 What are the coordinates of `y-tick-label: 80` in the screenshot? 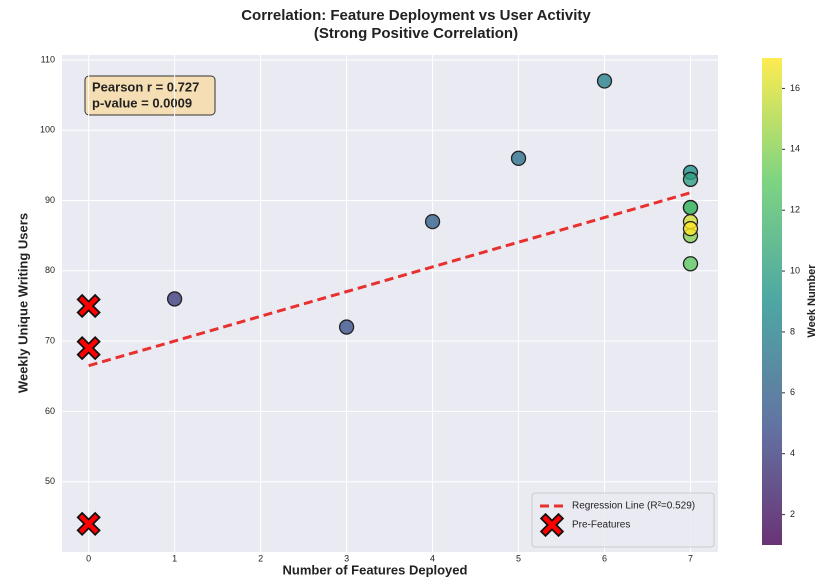 It's located at (50, 270).